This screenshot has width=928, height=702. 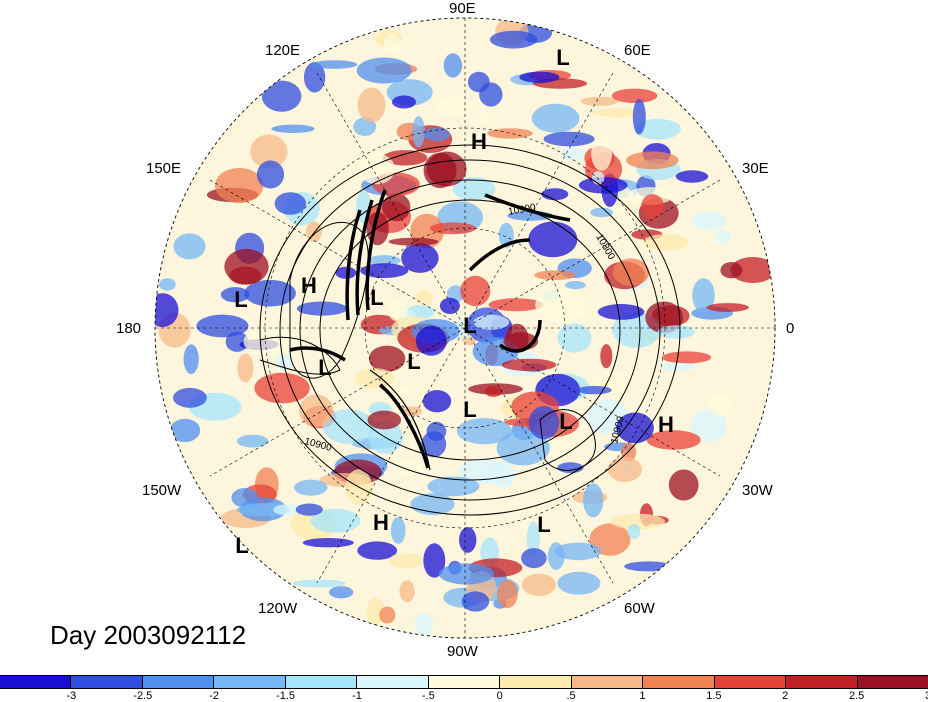 What do you see at coordinates (856, 696) in the screenshot?
I see `colorbar-tick-label: 2.5` at bounding box center [856, 696].